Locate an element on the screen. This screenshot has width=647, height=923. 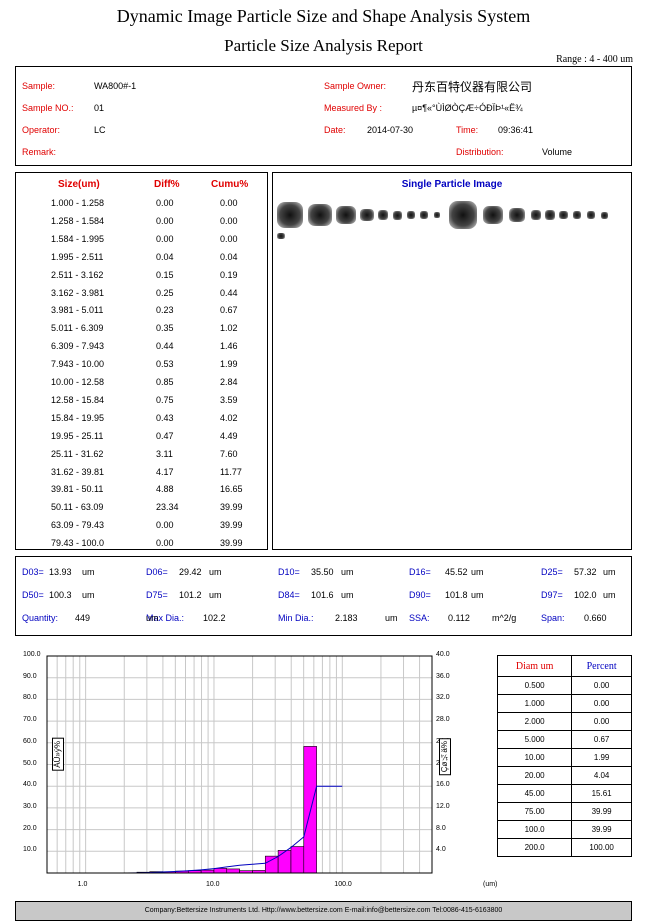
y-right-tick-label: 36.0 is located at coordinates (443, 676).